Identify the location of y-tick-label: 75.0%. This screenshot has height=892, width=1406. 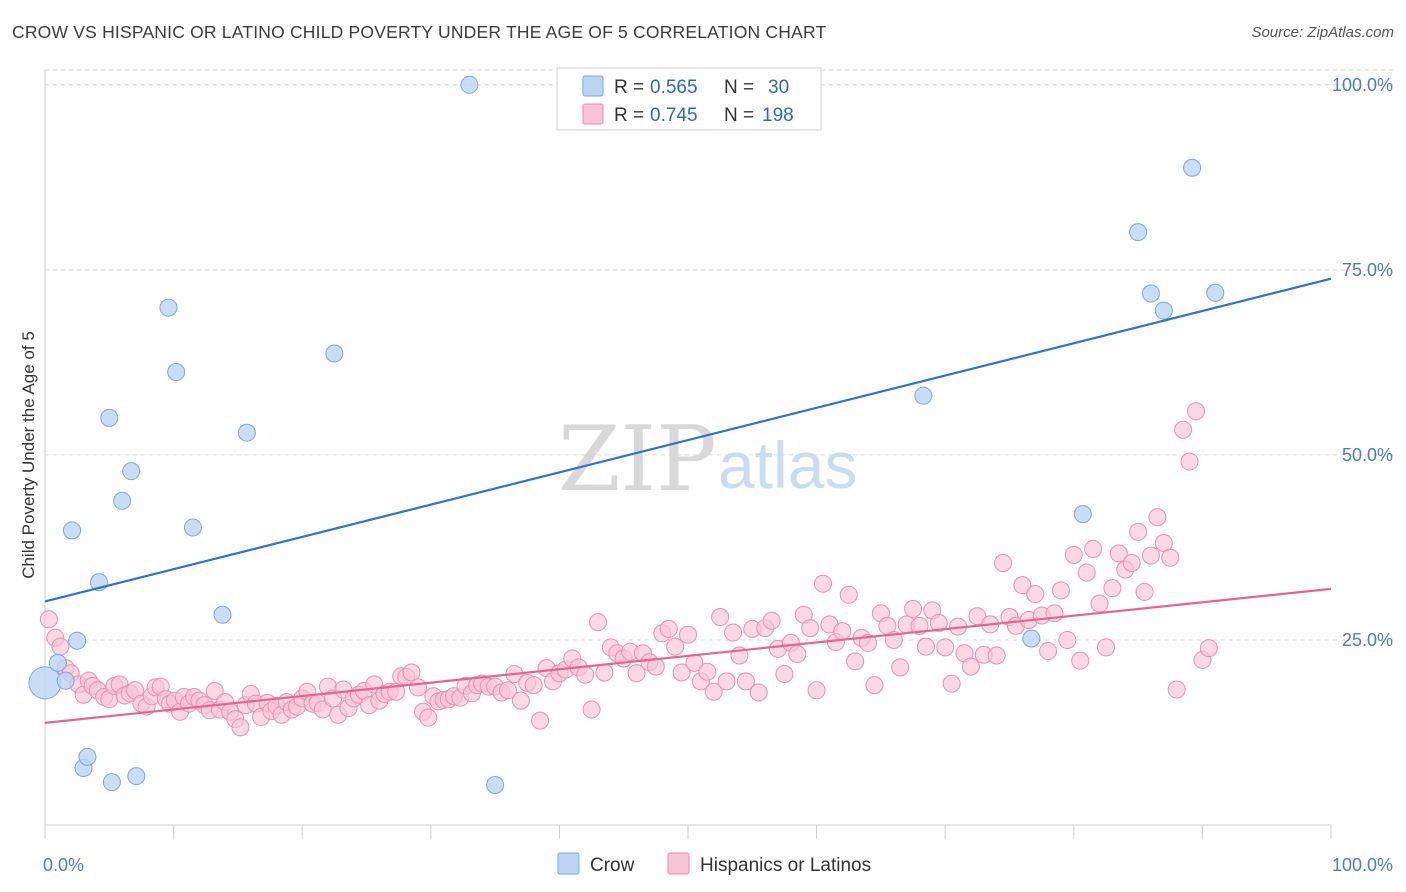
(1367, 270).